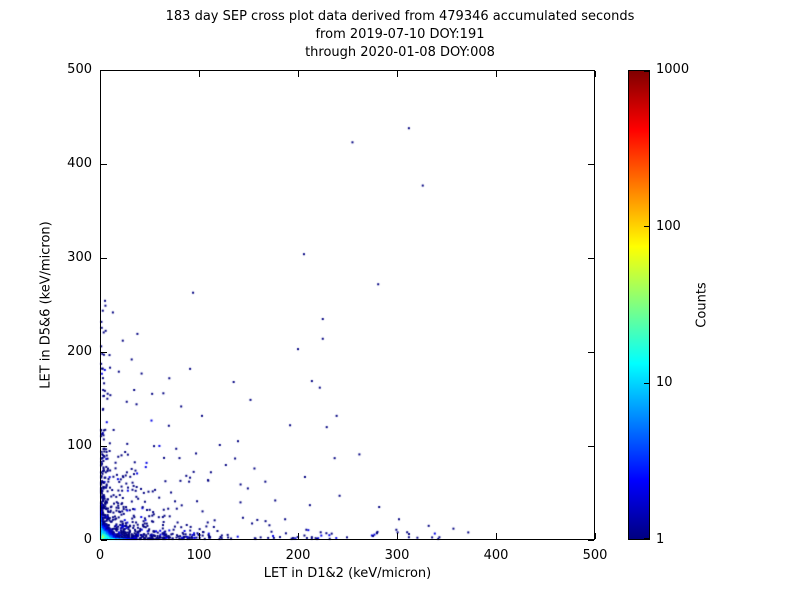 The image size is (800, 600). What do you see at coordinates (639, 305) in the screenshot?
I see `colorbar` at bounding box center [639, 305].